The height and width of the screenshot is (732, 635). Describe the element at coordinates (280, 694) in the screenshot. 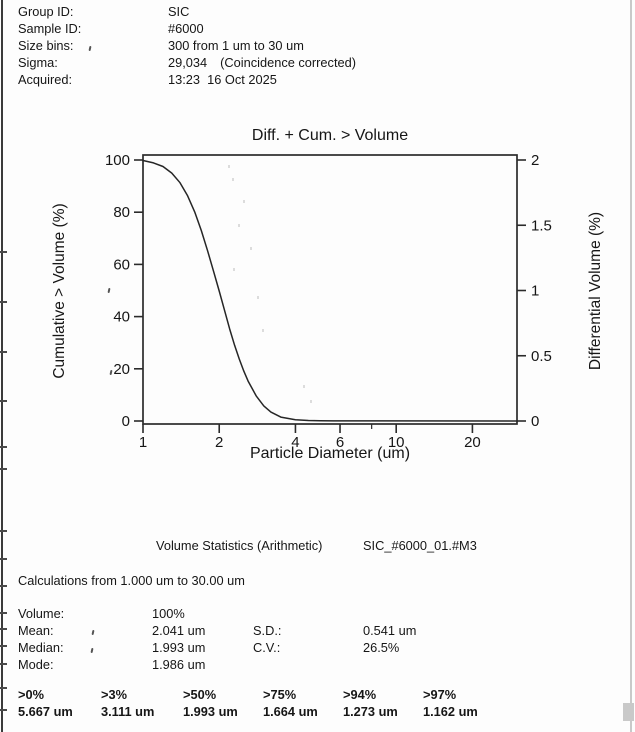

I see `percentile-header: >75%` at that location.